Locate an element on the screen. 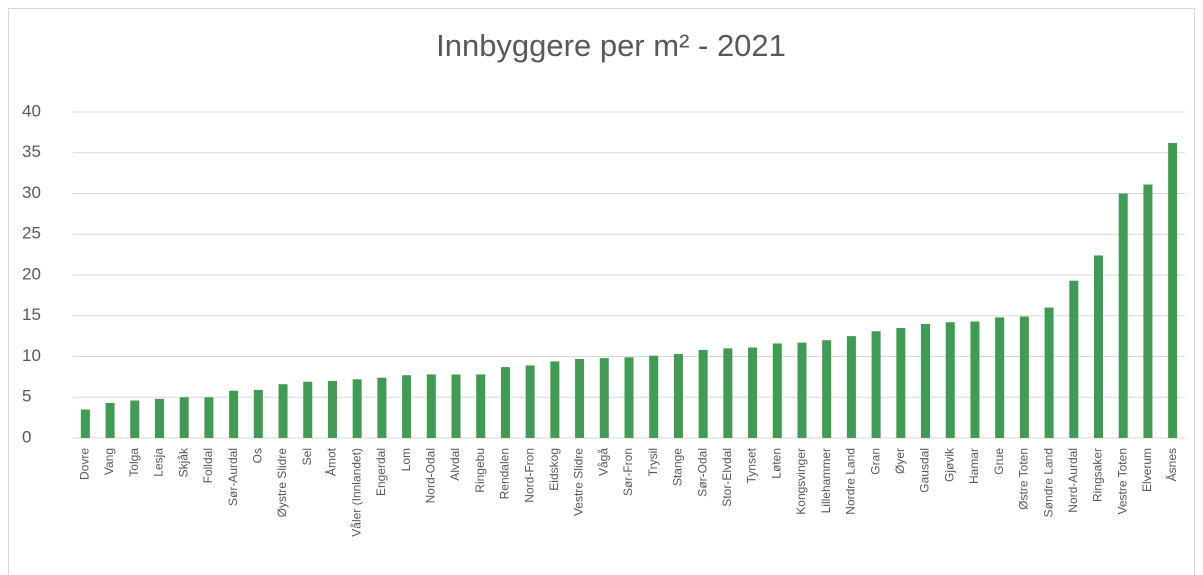 The image size is (1203, 575). y-tick-label: 35 is located at coordinates (31, 151).